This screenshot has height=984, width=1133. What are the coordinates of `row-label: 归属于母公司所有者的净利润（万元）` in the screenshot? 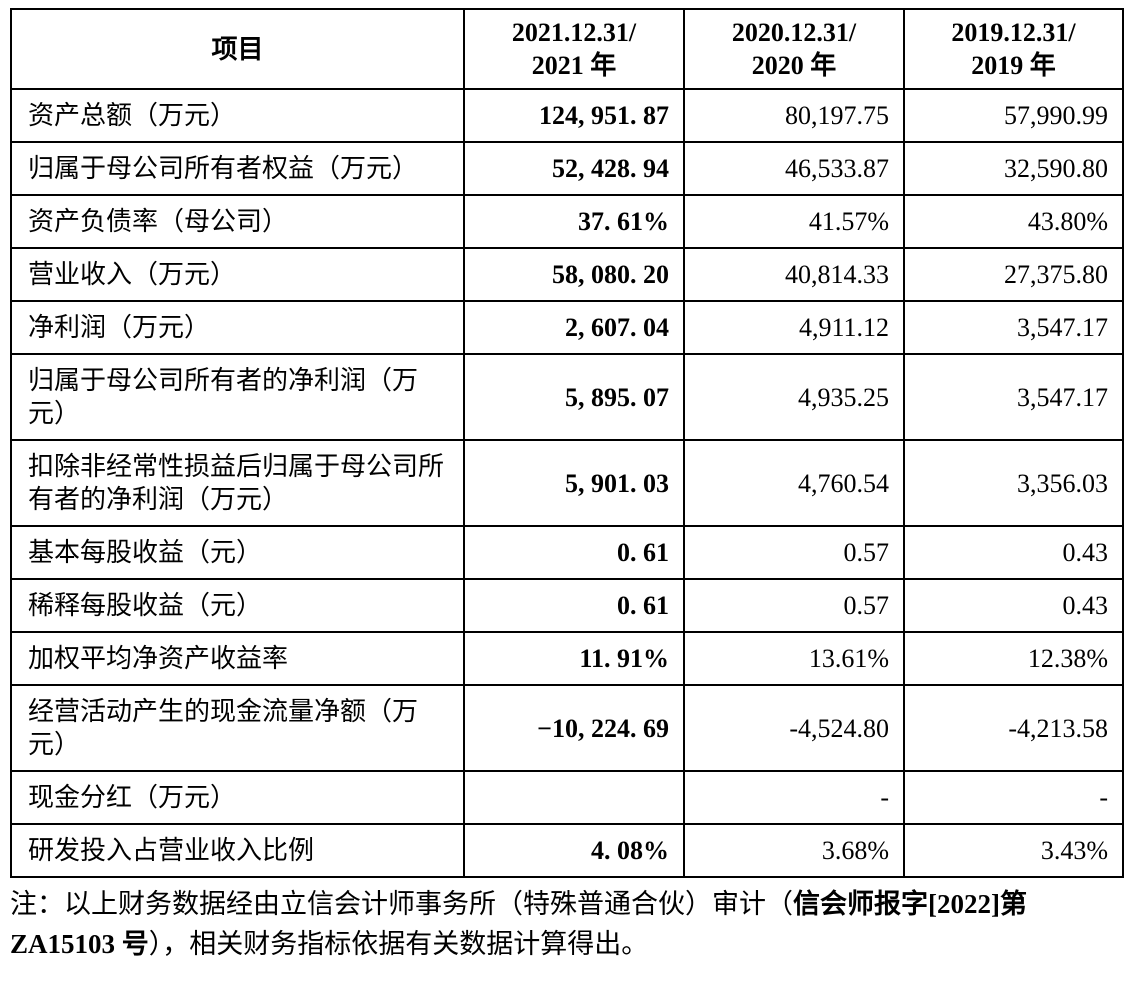 It's located at (237, 397).